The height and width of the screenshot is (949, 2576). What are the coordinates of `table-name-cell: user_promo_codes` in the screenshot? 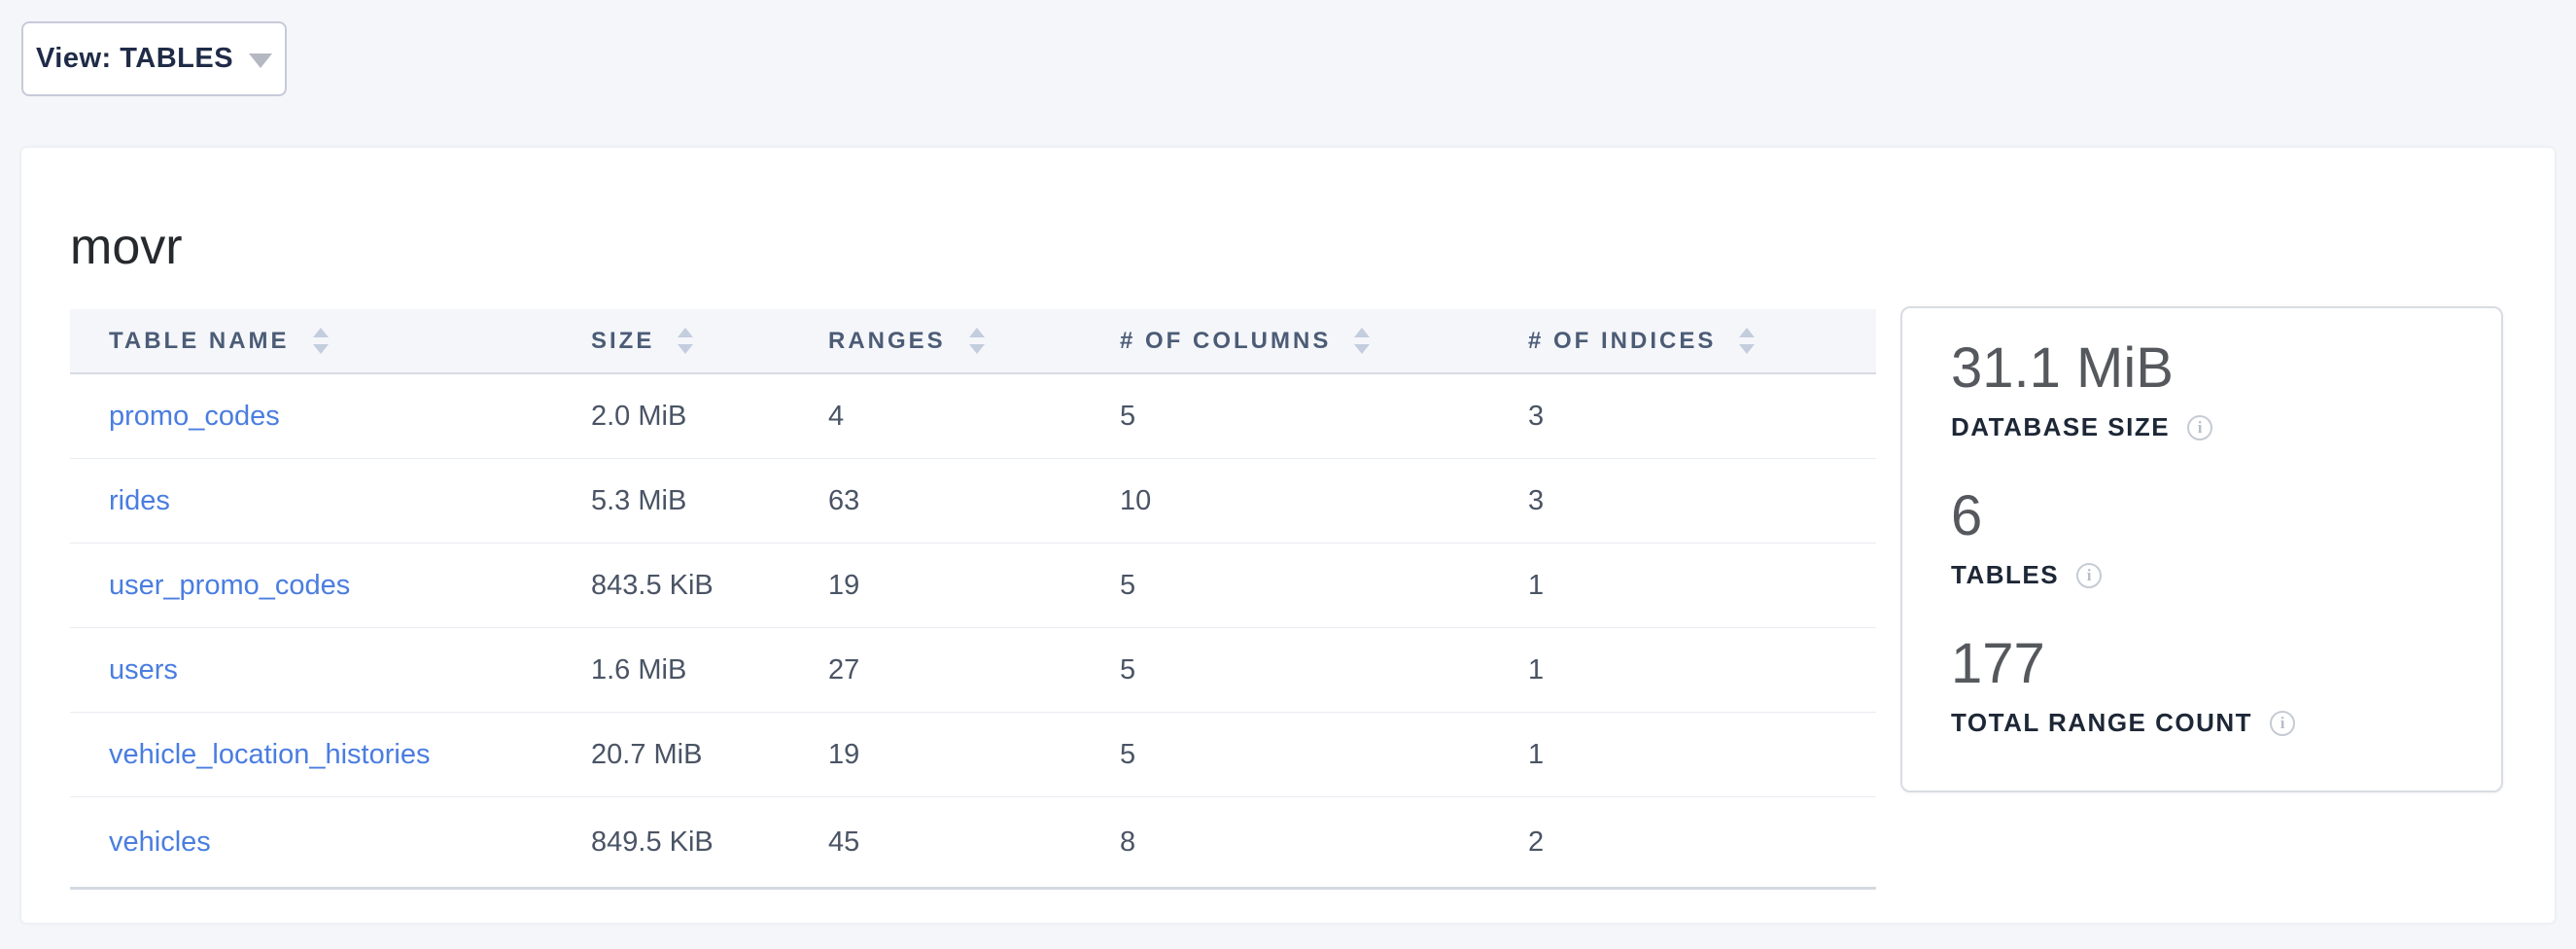 It's located at (330, 586).